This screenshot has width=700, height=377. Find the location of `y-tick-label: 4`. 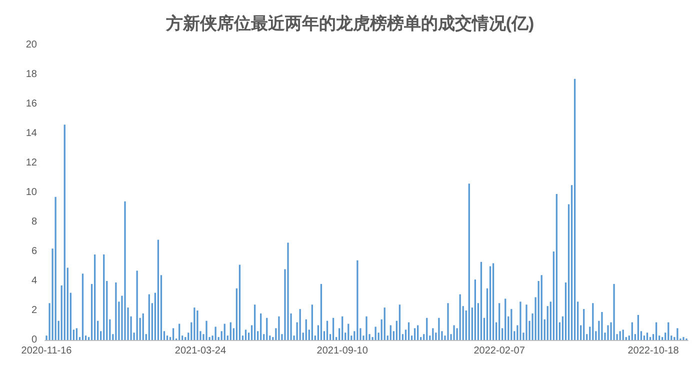

y-tick-label: 4 is located at coordinates (34, 281).